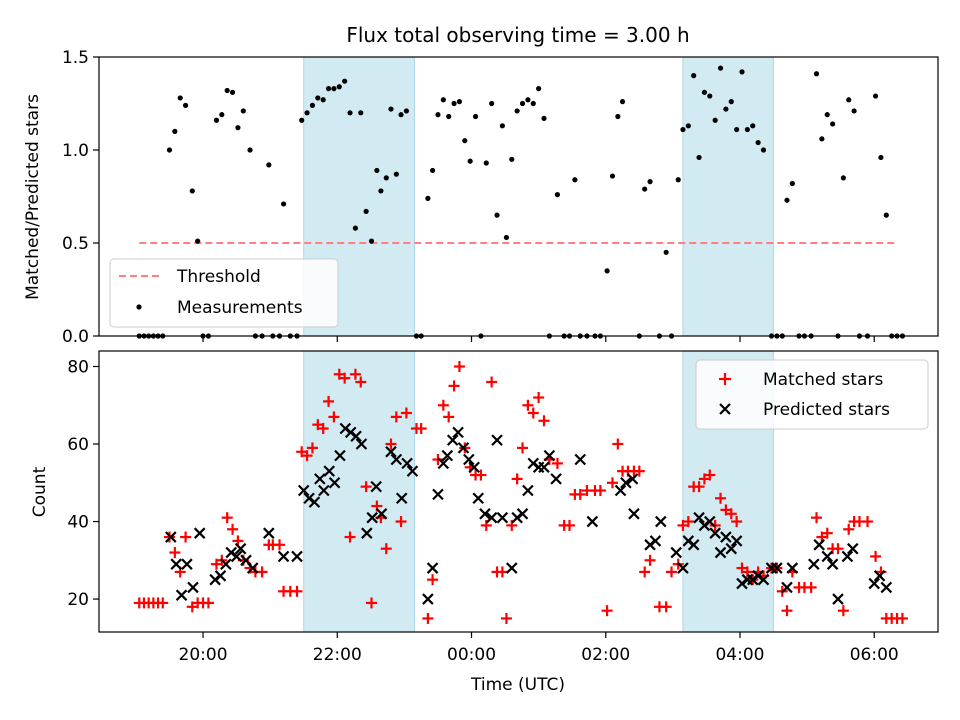 This screenshot has height=720, width=960. Describe the element at coordinates (539, 648) in the screenshot. I see `counts-x-axis: 20:00 22:00 00:00 02:00 04:00 06:00` at that location.